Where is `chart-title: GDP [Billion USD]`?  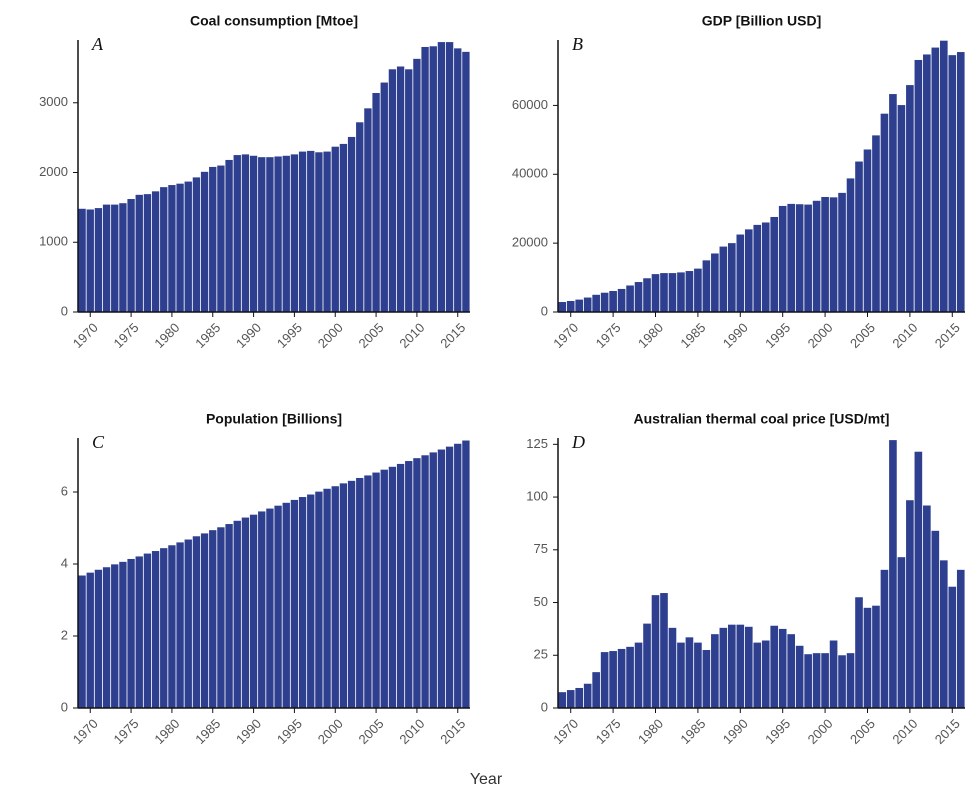 chart-title: GDP [Billion USD] is located at coordinates (762, 21).